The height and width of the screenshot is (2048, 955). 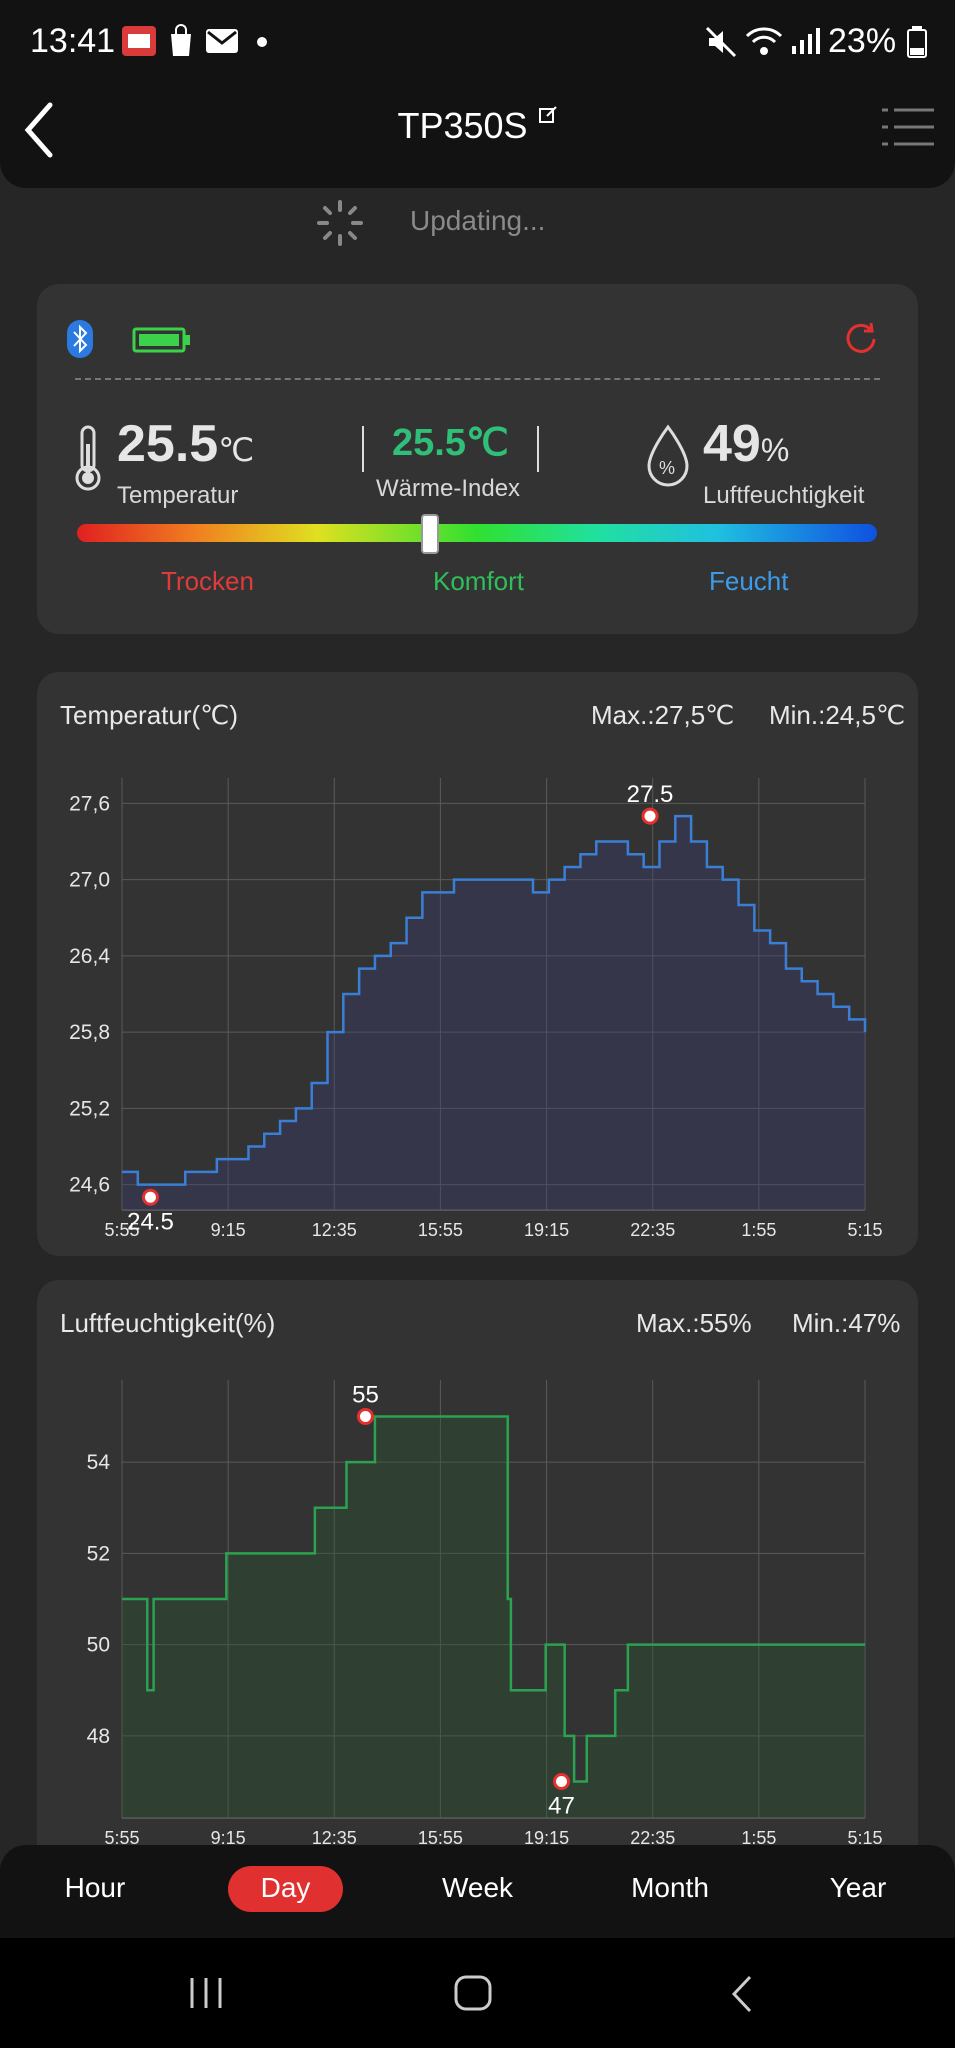 What do you see at coordinates (98, 1736) in the screenshot?
I see `y-tick-label: 48` at bounding box center [98, 1736].